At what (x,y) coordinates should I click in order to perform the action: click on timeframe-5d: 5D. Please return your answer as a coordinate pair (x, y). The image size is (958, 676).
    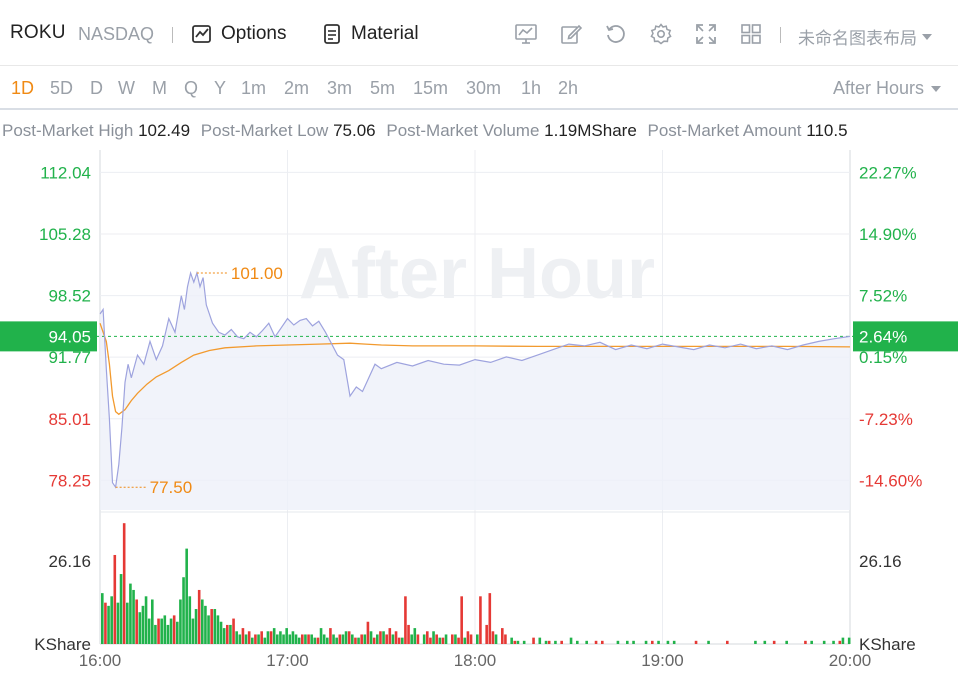
    Looking at the image, I should click on (62, 88).